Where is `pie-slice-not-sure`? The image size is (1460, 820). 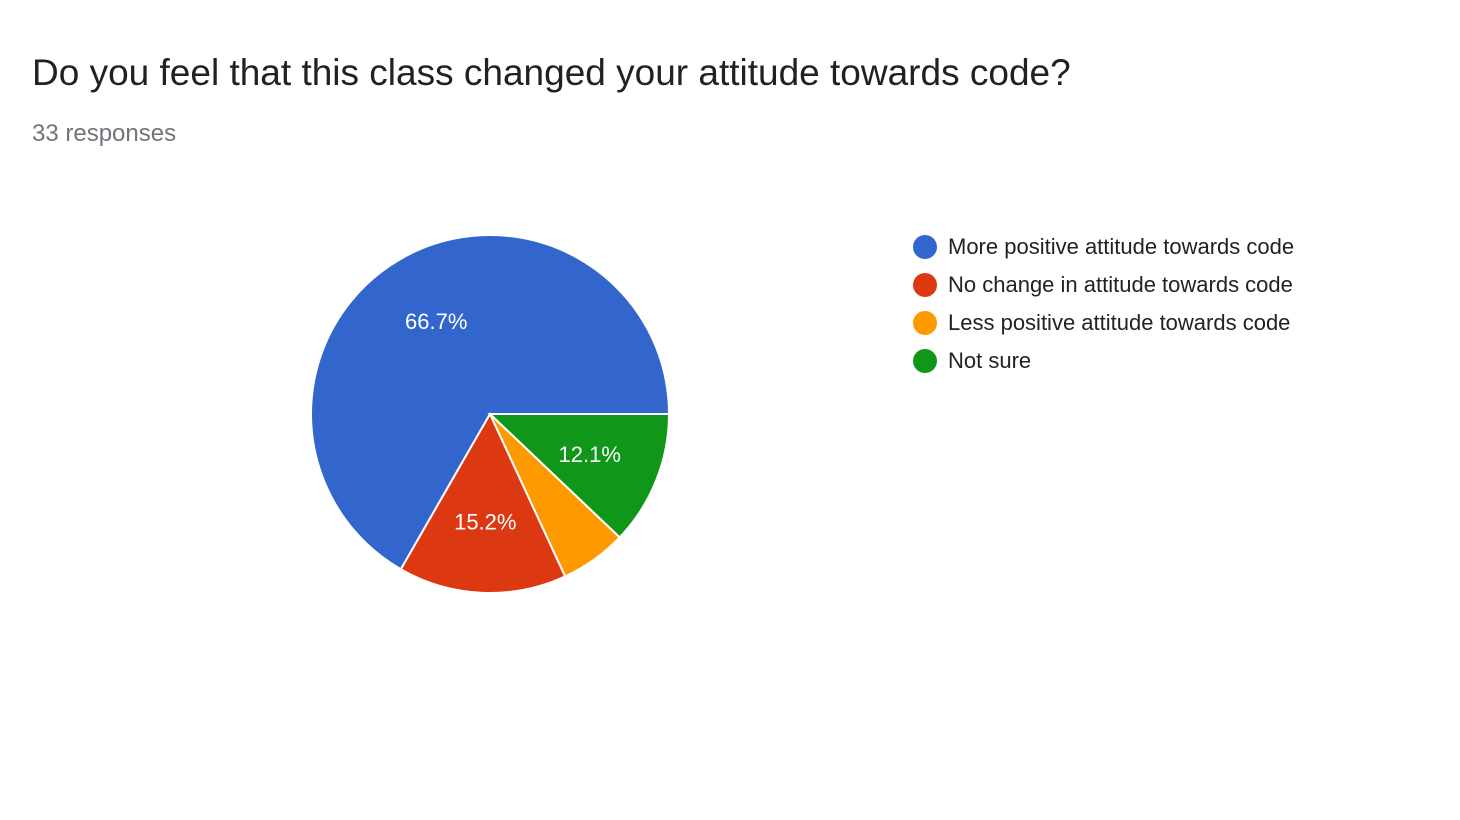 pie-slice-not-sure is located at coordinates (579, 476).